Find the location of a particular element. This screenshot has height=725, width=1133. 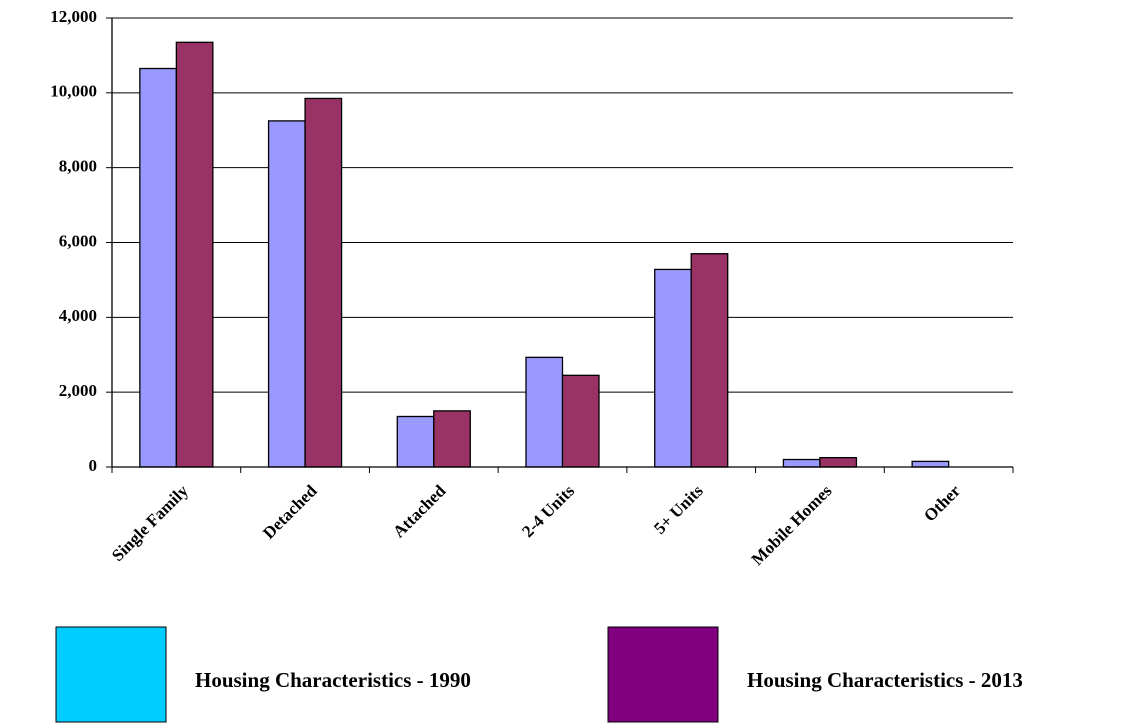

y-tick-label: 10,000 is located at coordinates (73, 91).